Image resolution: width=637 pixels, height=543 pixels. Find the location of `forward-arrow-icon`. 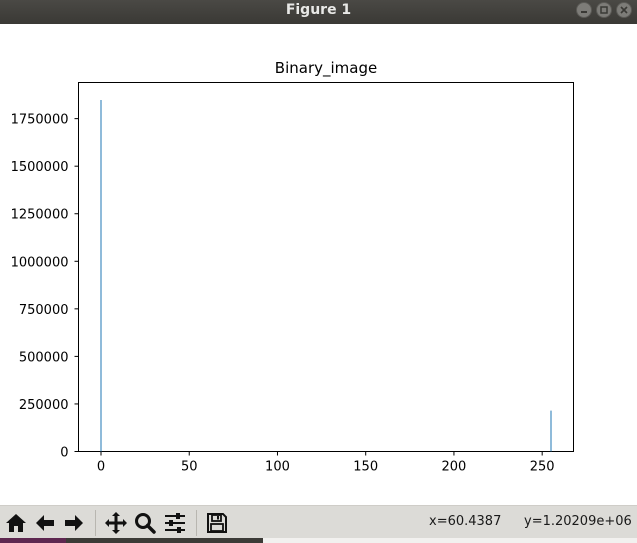

forward-arrow-icon is located at coordinates (74, 523).